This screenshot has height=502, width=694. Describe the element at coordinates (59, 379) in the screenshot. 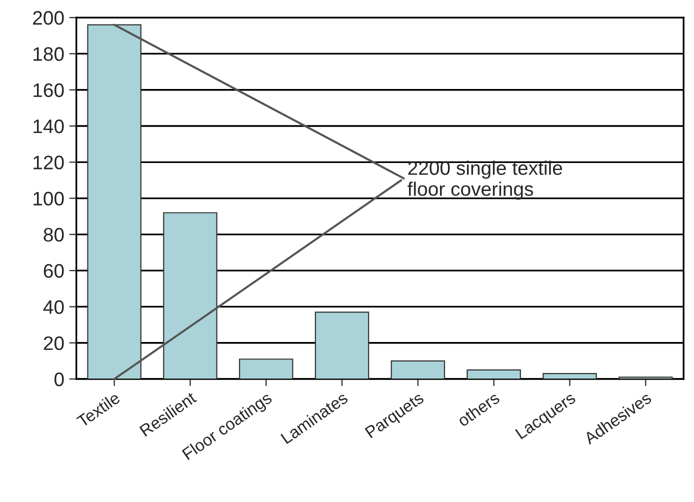

I see `y-tick-label: 0` at that location.